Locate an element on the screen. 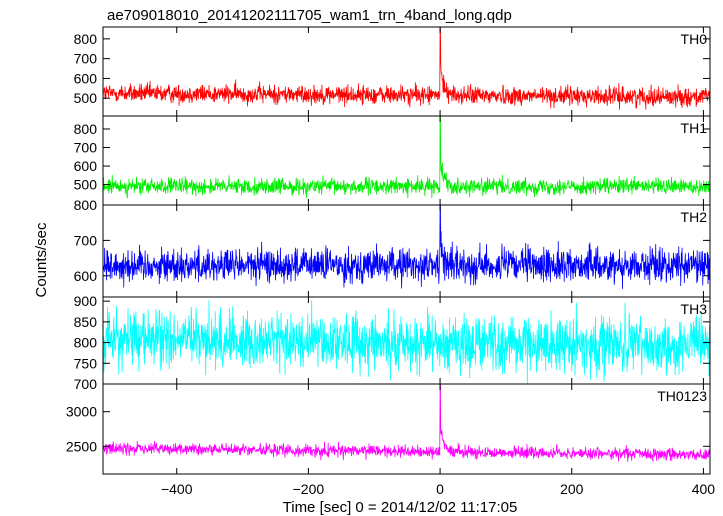  panel-label: TH0123 is located at coordinates (682, 396).